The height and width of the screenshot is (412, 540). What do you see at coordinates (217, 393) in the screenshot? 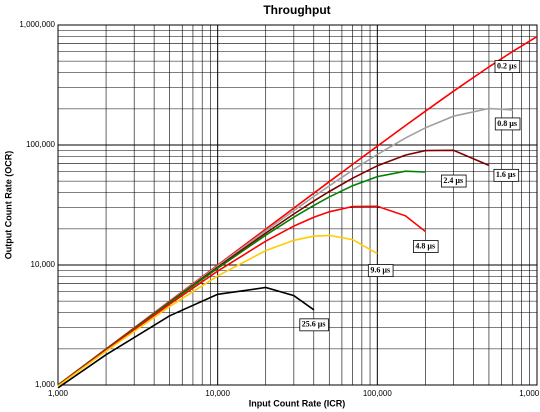
I see `x-tick-label: 10,000` at bounding box center [217, 393].